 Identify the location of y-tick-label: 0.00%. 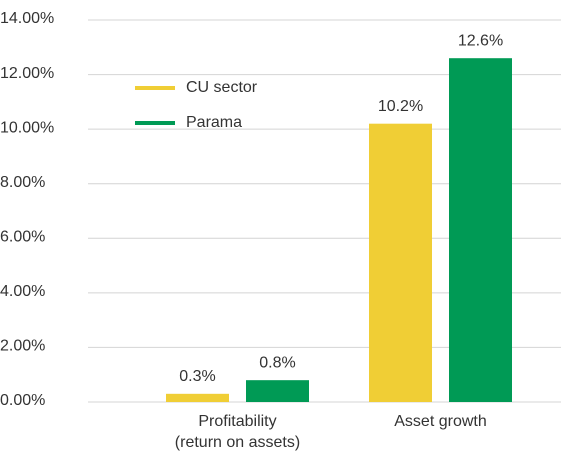
(22, 400).